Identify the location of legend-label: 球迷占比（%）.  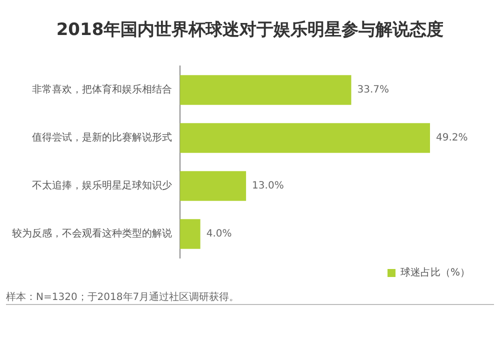
(435, 272).